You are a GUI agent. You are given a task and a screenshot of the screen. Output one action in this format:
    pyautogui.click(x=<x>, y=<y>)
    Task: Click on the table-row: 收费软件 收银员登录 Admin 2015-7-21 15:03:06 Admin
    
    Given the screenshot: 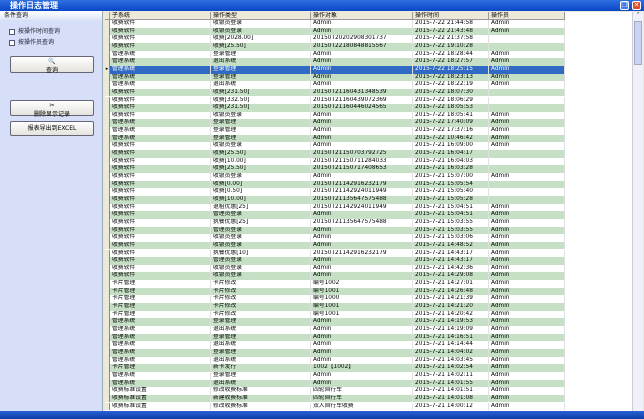 What is the action you would take?
    pyautogui.click(x=335, y=238)
    